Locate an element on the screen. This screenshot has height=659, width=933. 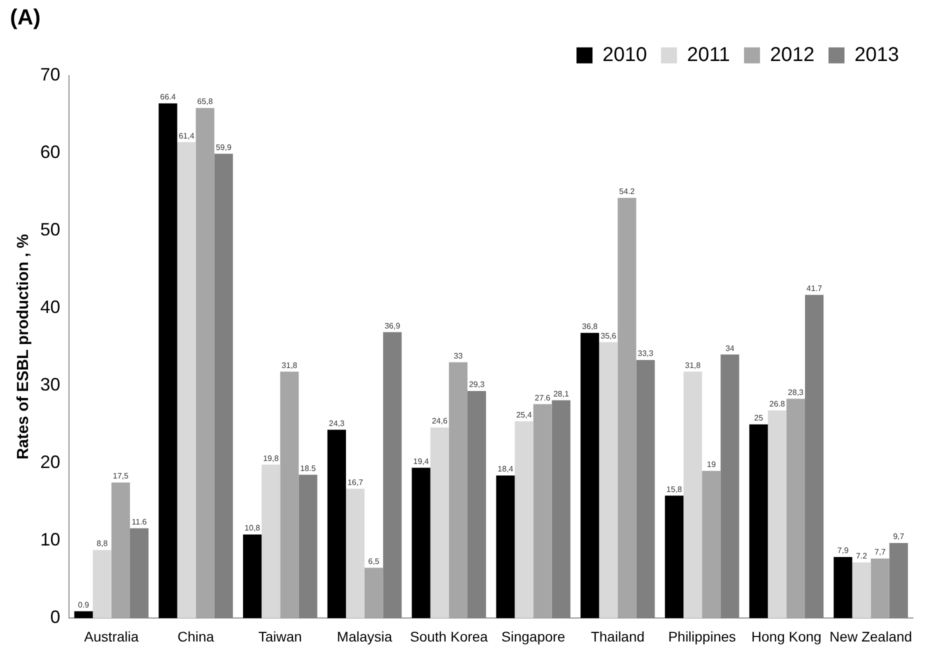
data-label: 6,5 is located at coordinates (374, 561).